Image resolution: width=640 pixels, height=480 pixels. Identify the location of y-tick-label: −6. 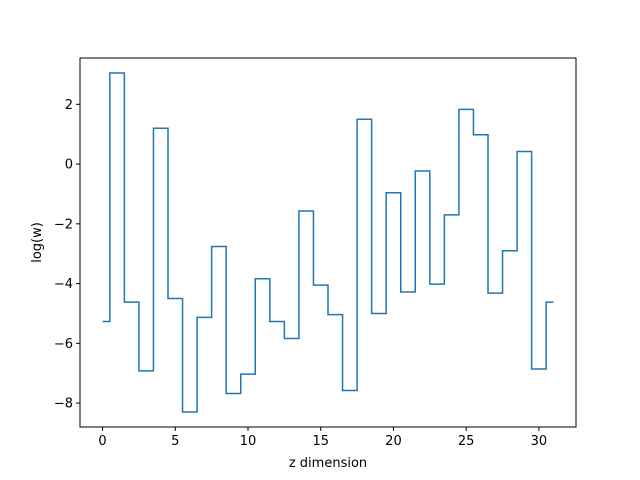
(63, 344).